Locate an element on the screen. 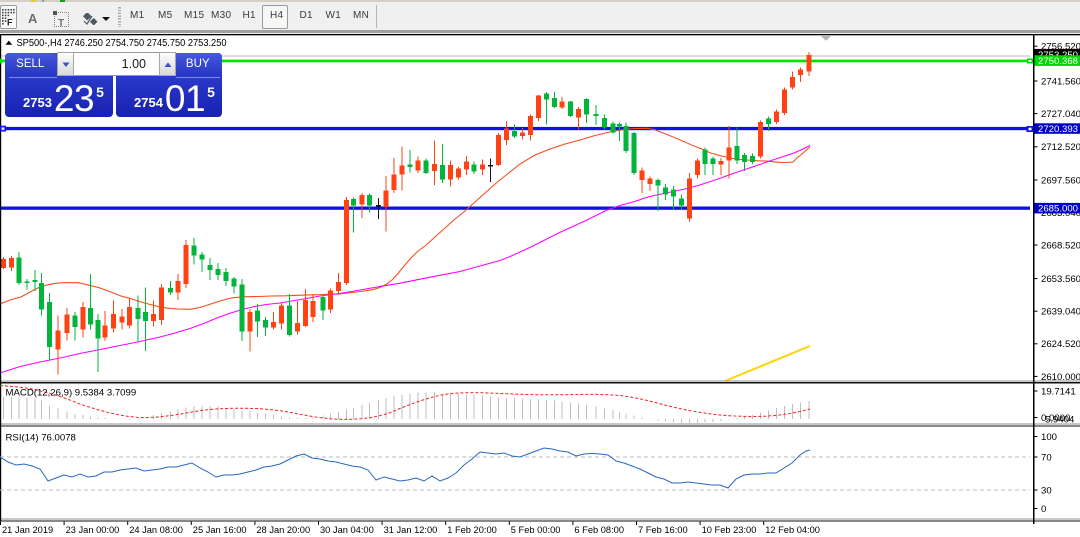 This screenshot has width=1080, height=537. svg-text: 2727.040 is located at coordinates (1060, 114).